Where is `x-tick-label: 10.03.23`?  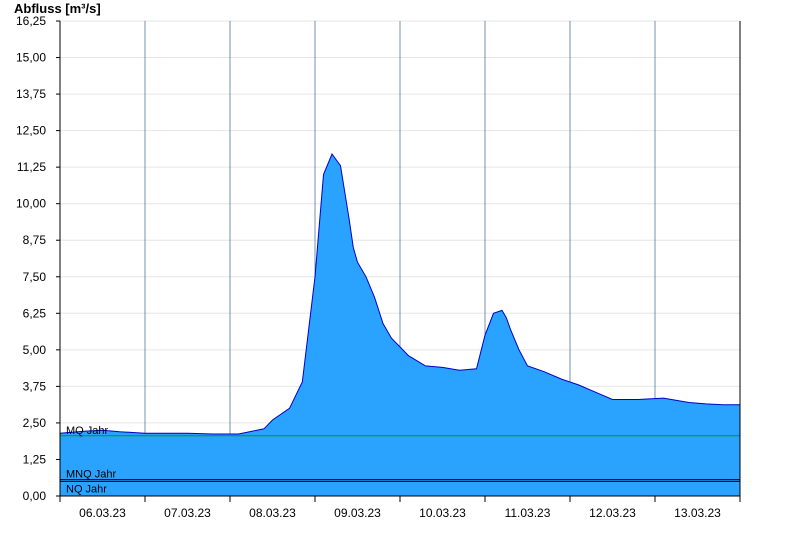
x-tick-label: 10.03.23 is located at coordinates (442, 513).